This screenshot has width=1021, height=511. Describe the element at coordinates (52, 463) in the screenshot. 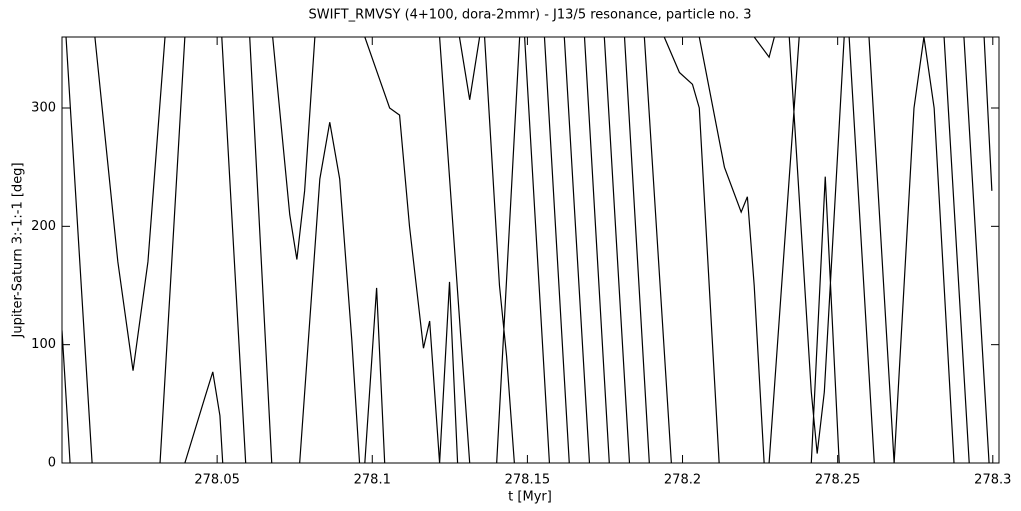

I see `y-tick-label: 0` at that location.